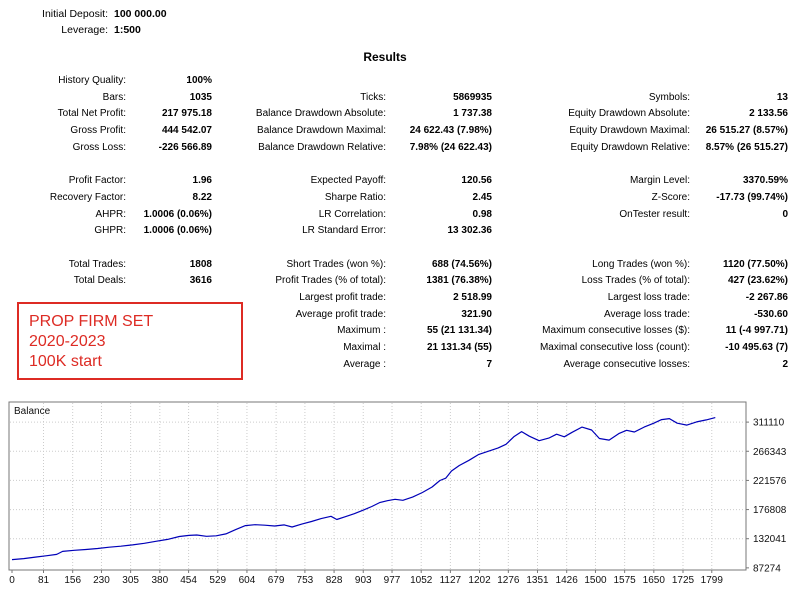  What do you see at coordinates (91, 114) in the screenshot?
I see `stat-label: Total Net Profit:` at bounding box center [91, 114].